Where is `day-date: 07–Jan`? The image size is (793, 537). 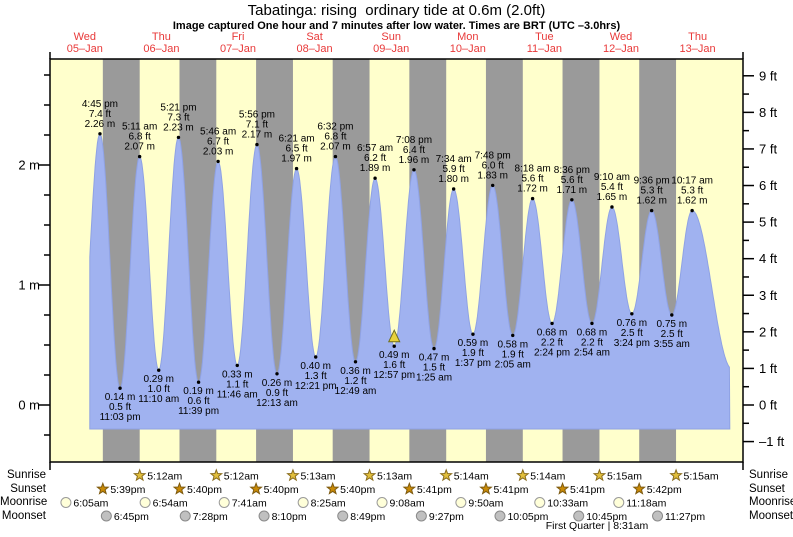
day-date: 07–Jan is located at coordinates (238, 49).